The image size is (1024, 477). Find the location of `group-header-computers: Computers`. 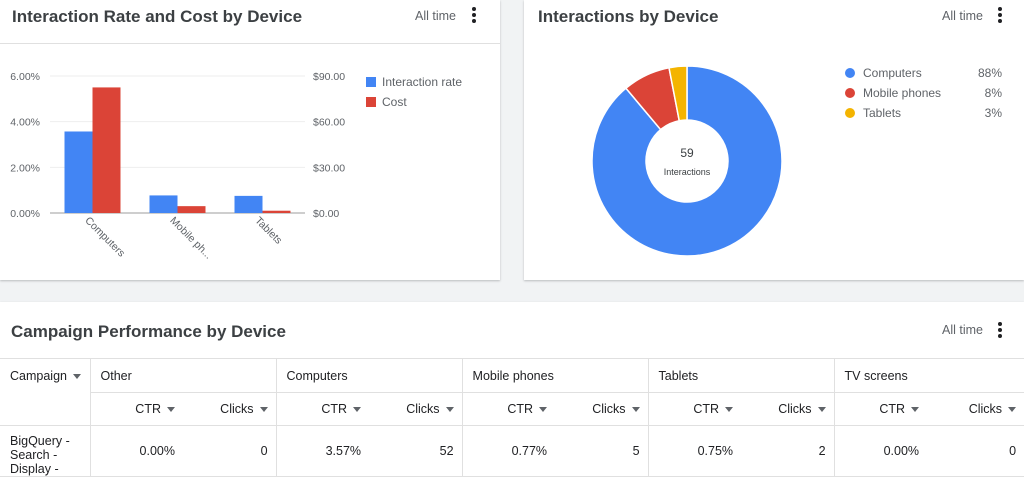

group-header-computers: Computers is located at coordinates (369, 375).